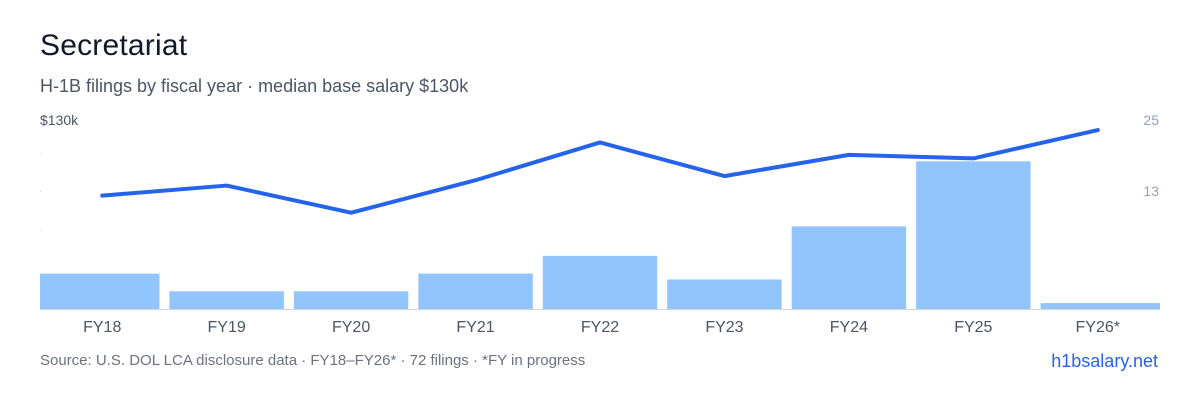 Image resolution: width=1200 pixels, height=400 pixels. I want to click on bar-fy24, so click(849, 267).